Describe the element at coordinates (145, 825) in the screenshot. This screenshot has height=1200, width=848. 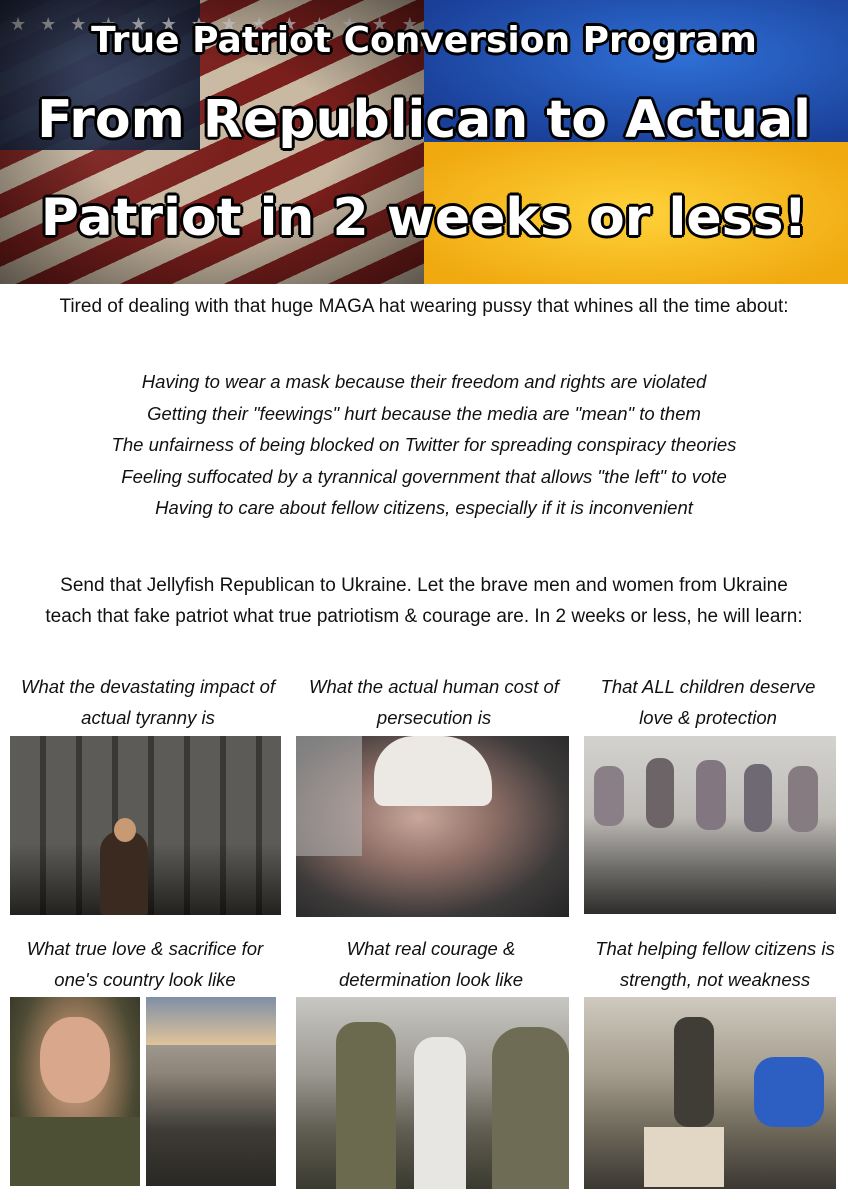
I see `ruined-building-photo` at that location.